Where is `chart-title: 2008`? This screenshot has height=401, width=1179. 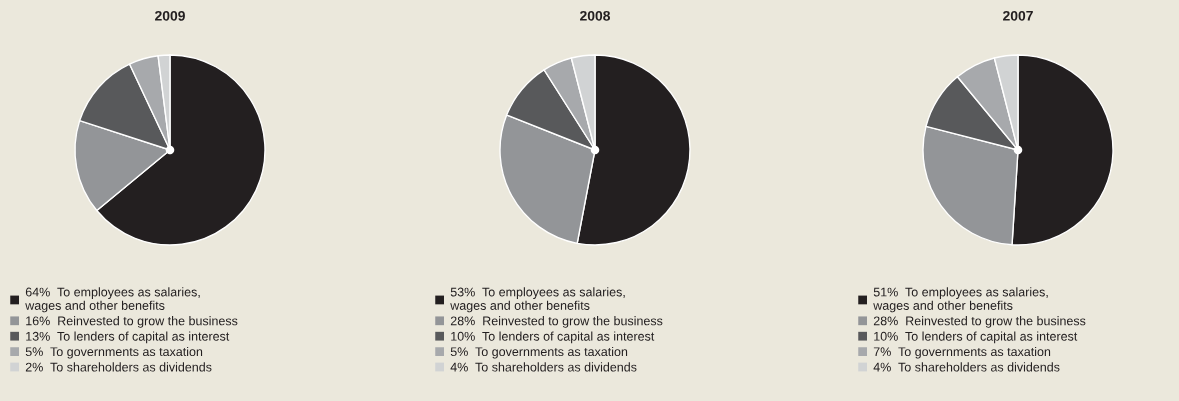
chart-title: 2008 is located at coordinates (595, 15).